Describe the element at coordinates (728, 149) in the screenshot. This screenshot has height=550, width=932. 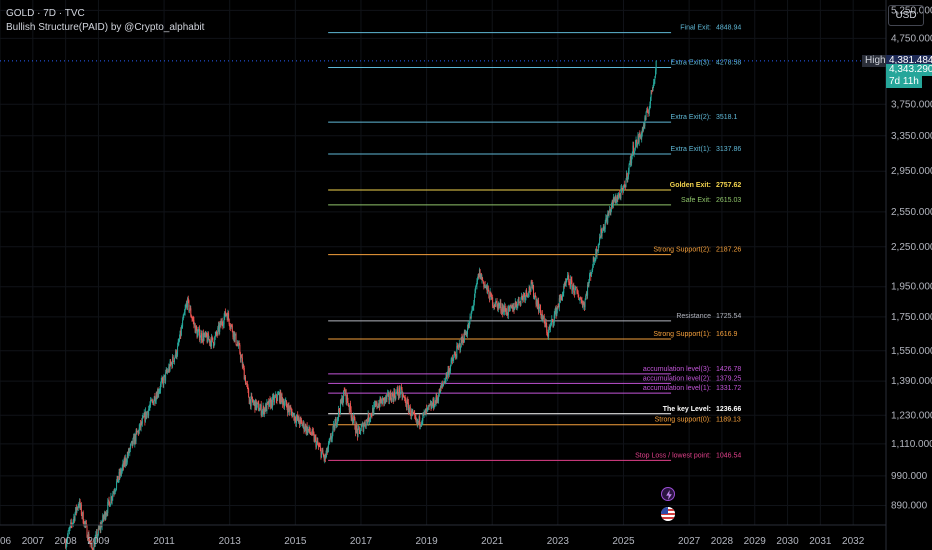
I see `level-value: 3137.86` at that location.